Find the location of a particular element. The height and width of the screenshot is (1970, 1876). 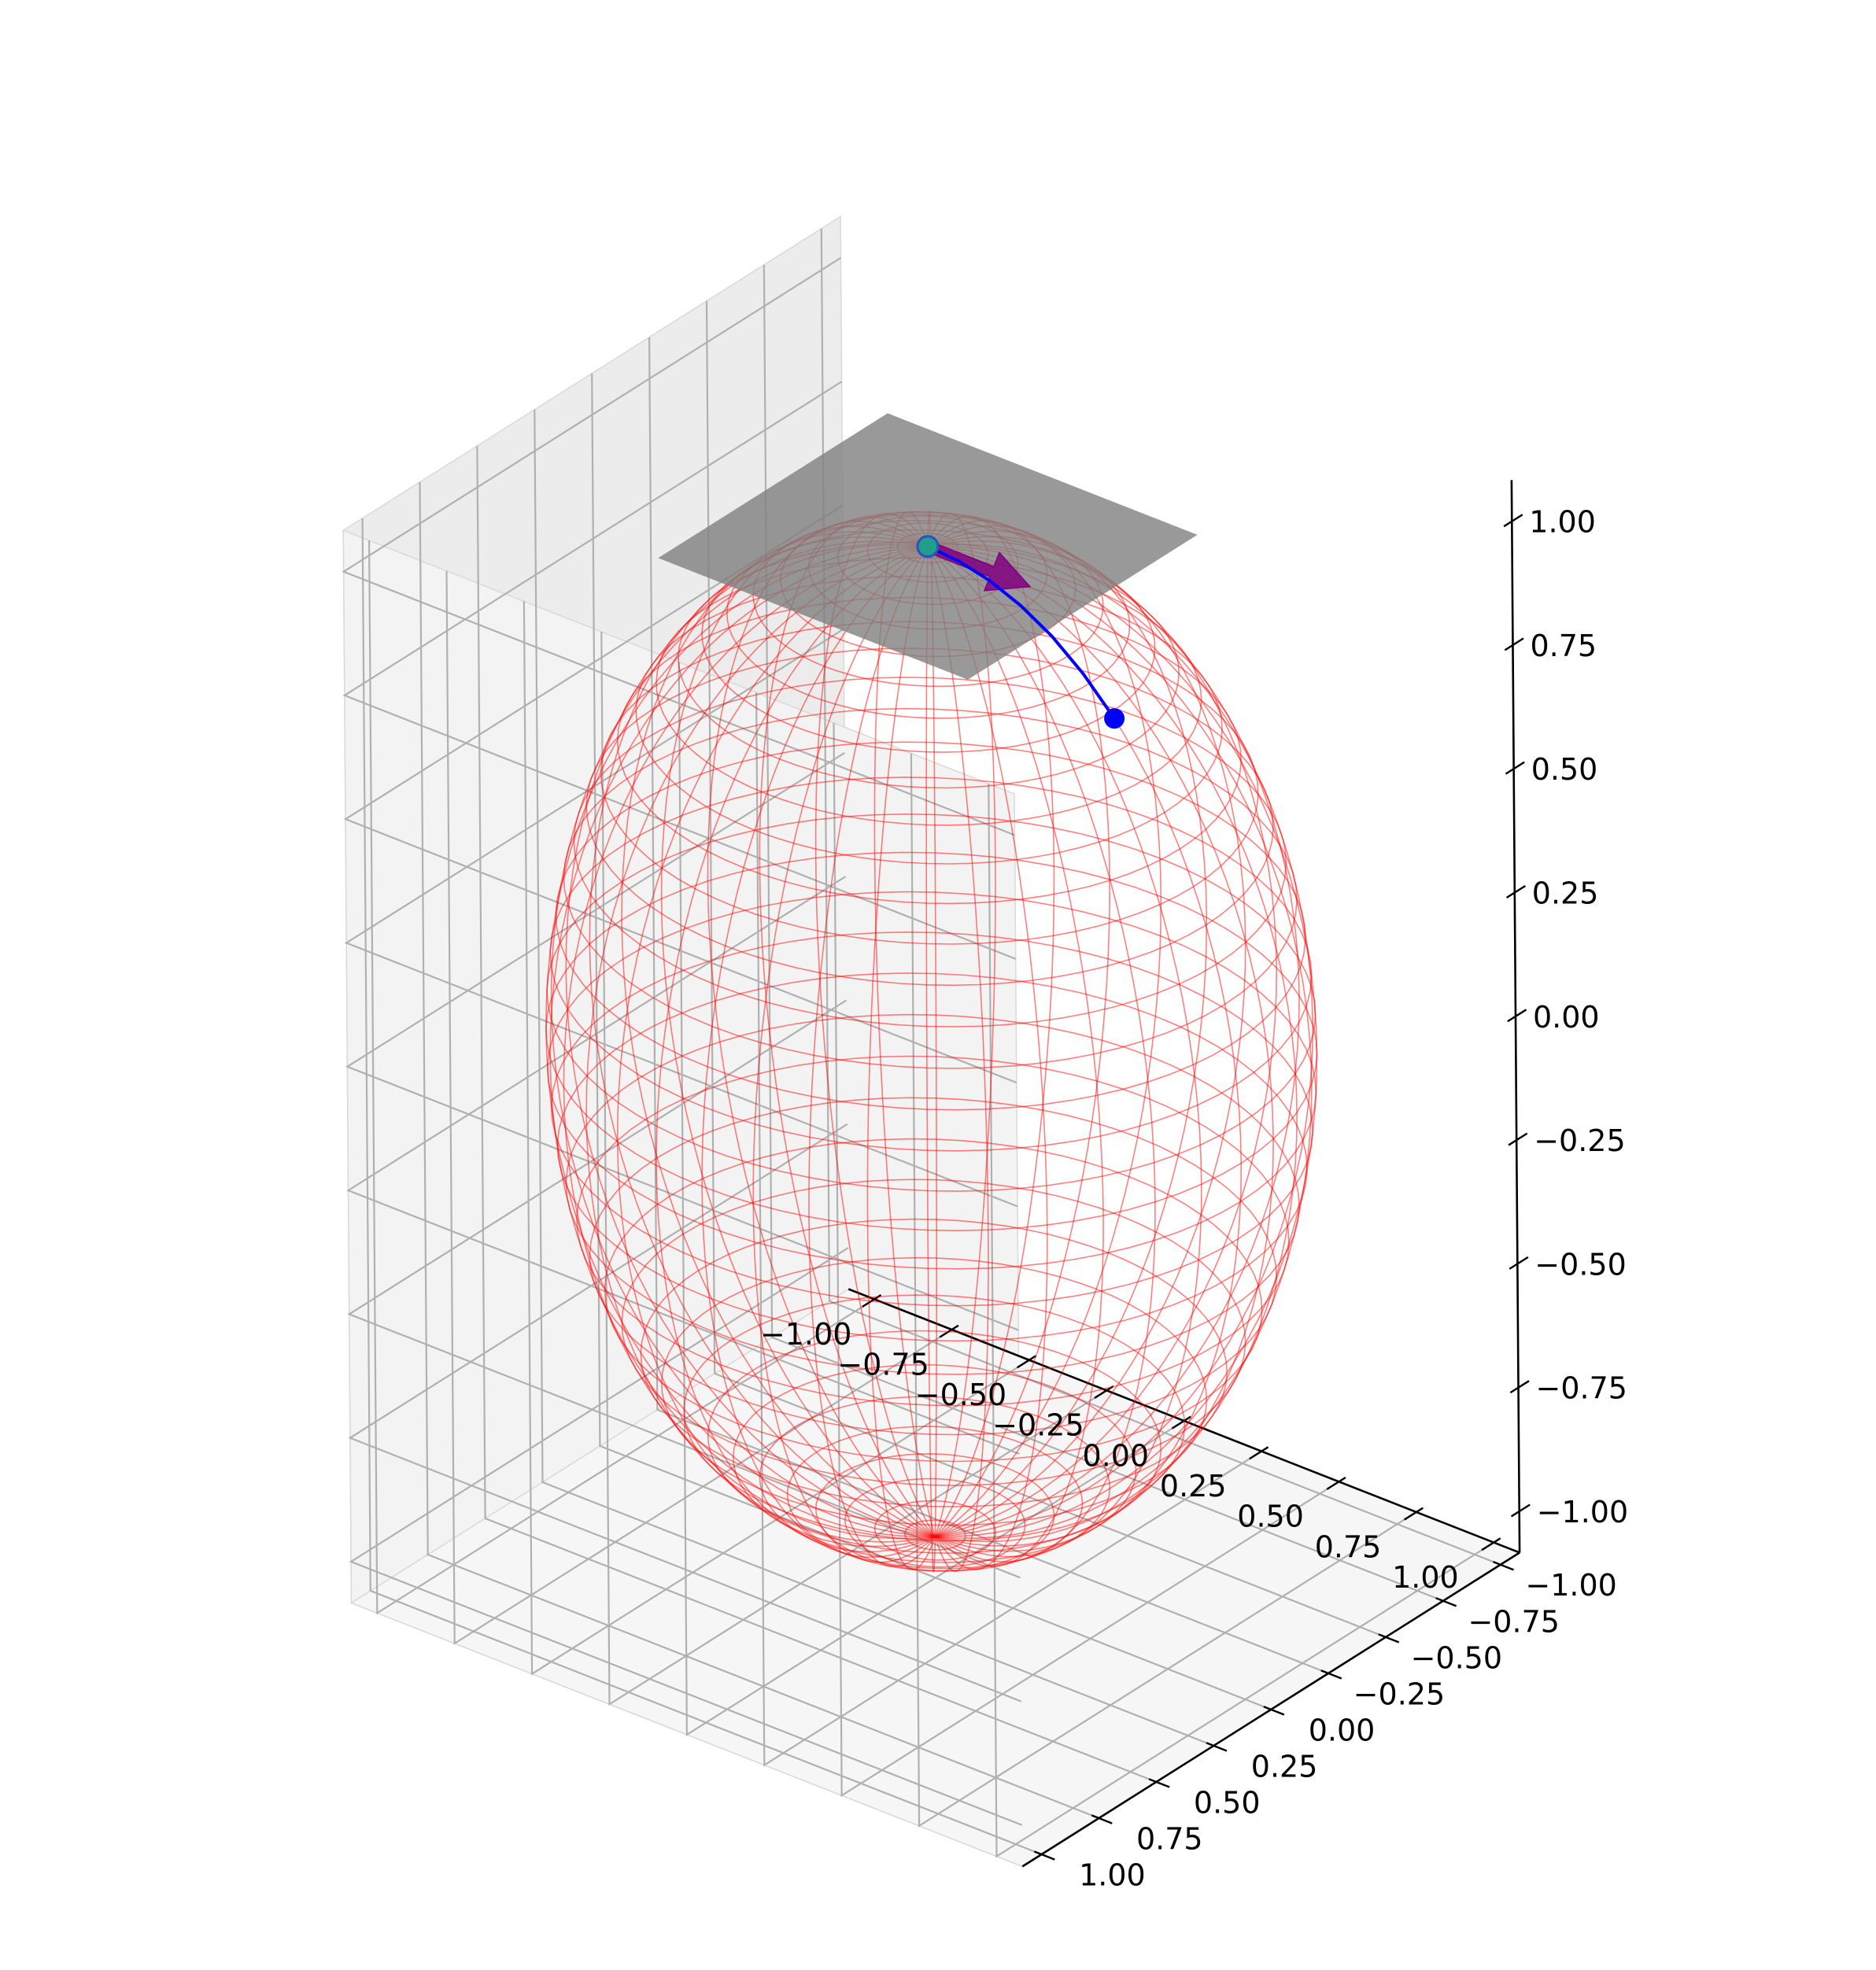

x-tick-label: 0.25 is located at coordinates (1193, 1486).